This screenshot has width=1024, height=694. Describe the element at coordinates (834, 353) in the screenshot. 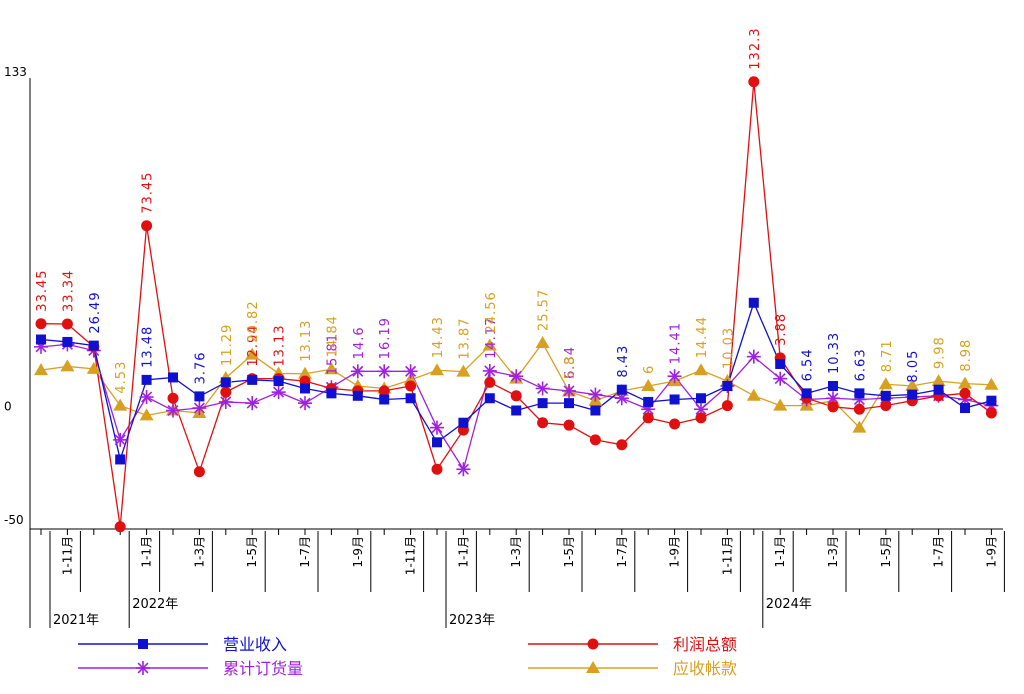

I see `data-label: 10.33` at that location.